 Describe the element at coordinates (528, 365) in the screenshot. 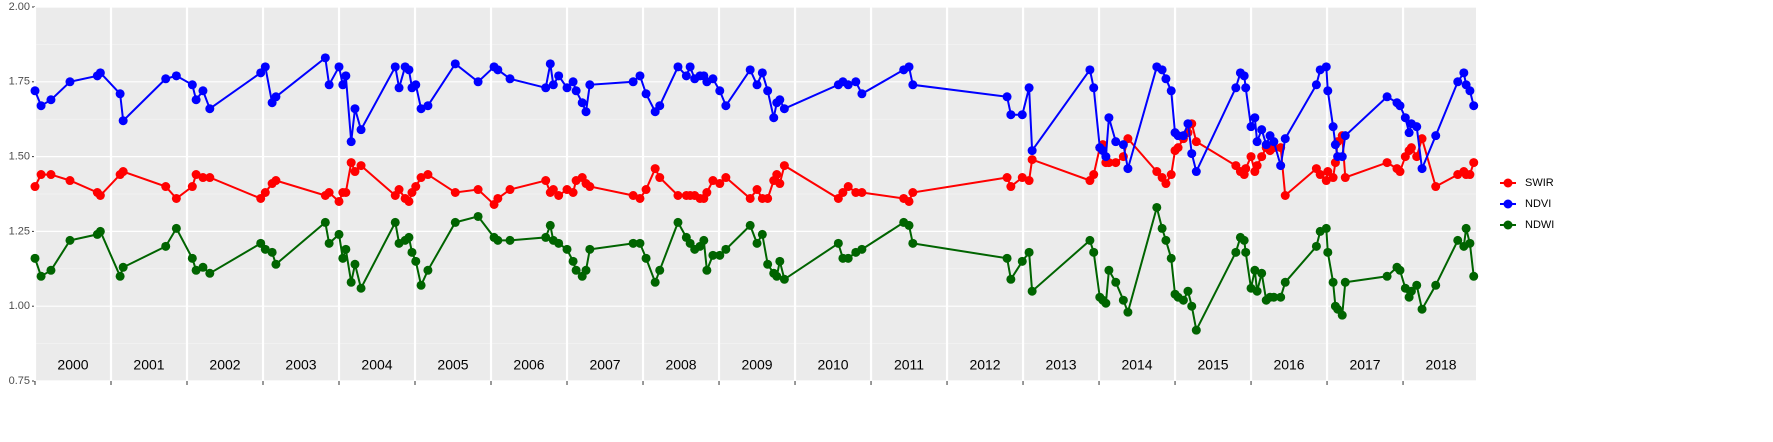

I see `year-label: 2006` at that location.